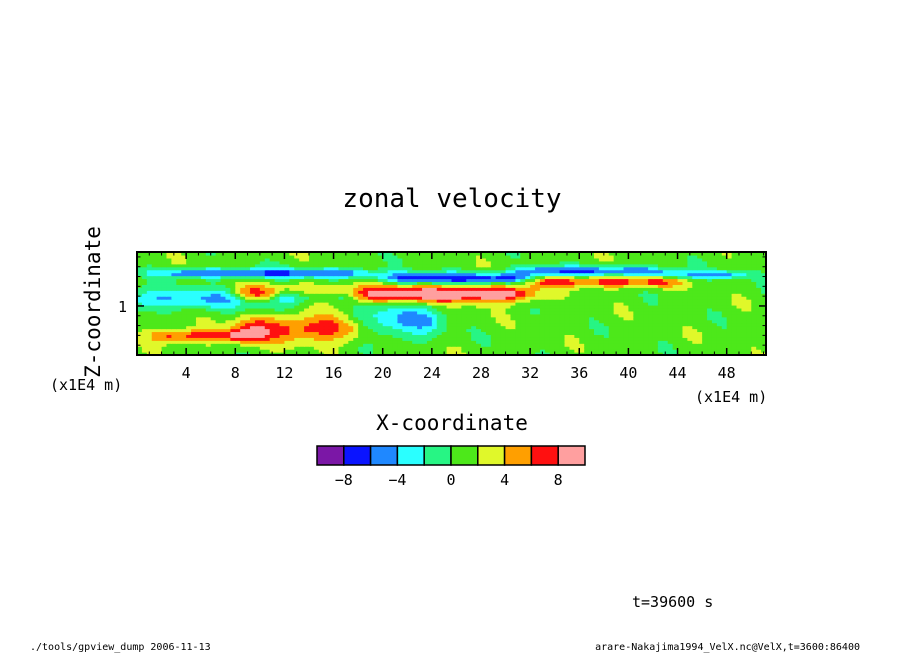 The width and height of the screenshot is (904, 654). I want to click on y-tick-label: 1, so click(122, 307).